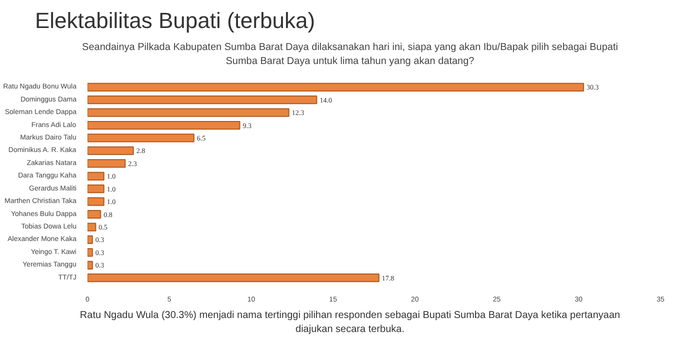 Image resolution: width=700 pixels, height=350 pixels. Describe the element at coordinates (175, 21) in the screenshot. I see `chart-title: Elektabilitas Bupati (terbuka)` at that location.